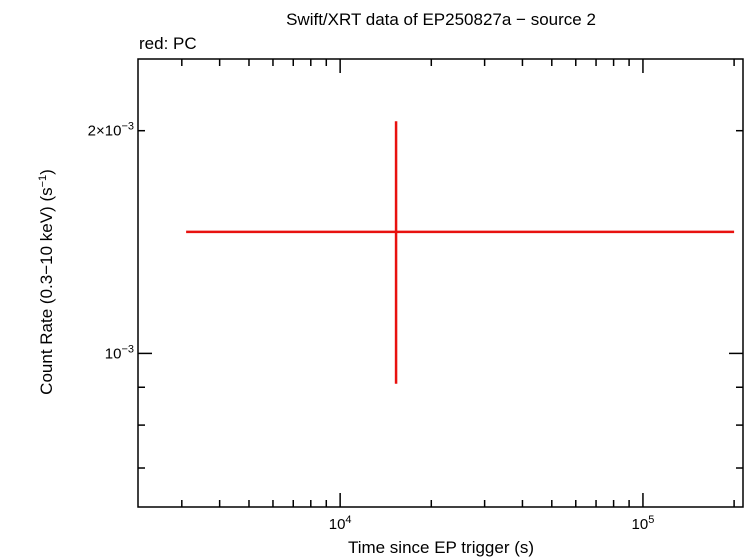 This screenshot has height=558, width=746. I want to click on y-tick-label: 10−3, so click(119, 352).